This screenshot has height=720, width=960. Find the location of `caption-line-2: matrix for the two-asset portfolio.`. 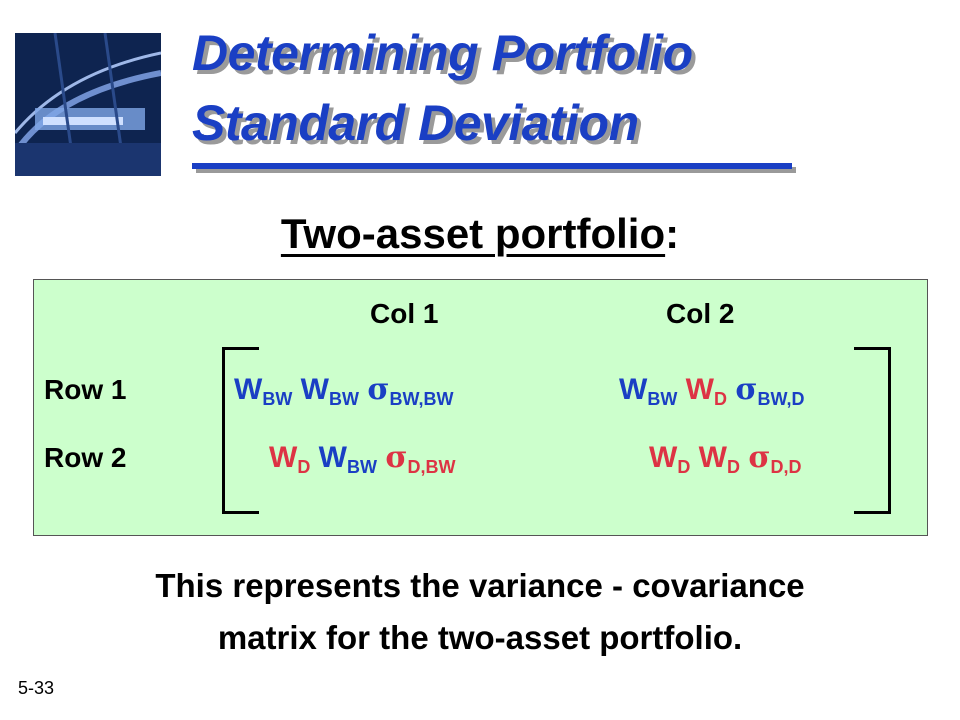

caption-line-2: matrix for the two-asset portfolio. is located at coordinates (480, 637).